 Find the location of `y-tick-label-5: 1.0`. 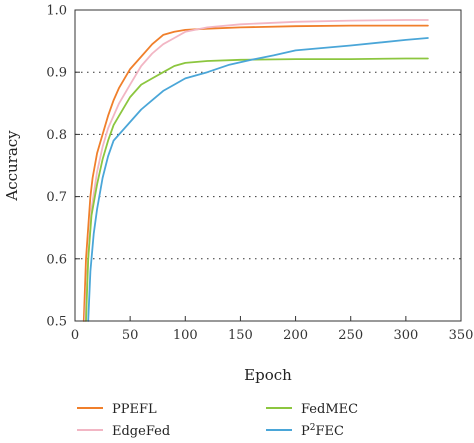

y-tick-label-5: 1.0 is located at coordinates (56, 11).